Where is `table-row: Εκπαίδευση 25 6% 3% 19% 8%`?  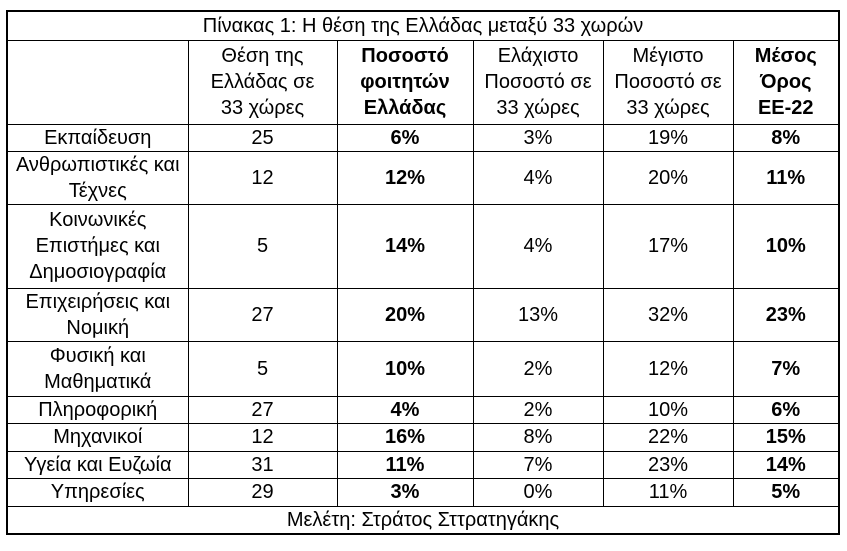
table-row: Εκπαίδευση 25 6% 3% 19% 8% is located at coordinates (423, 137).